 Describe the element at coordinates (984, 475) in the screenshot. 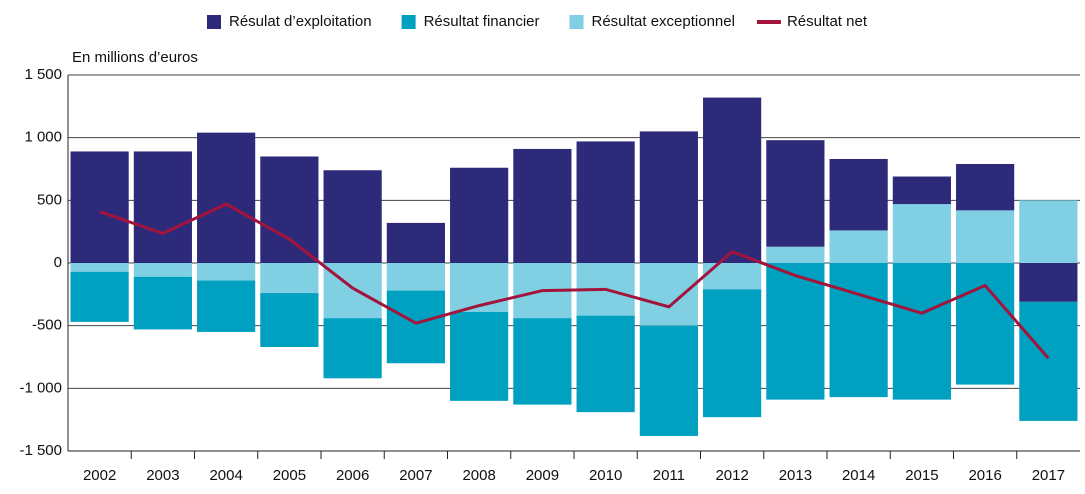

I see `x-tick-label: 2016` at that location.